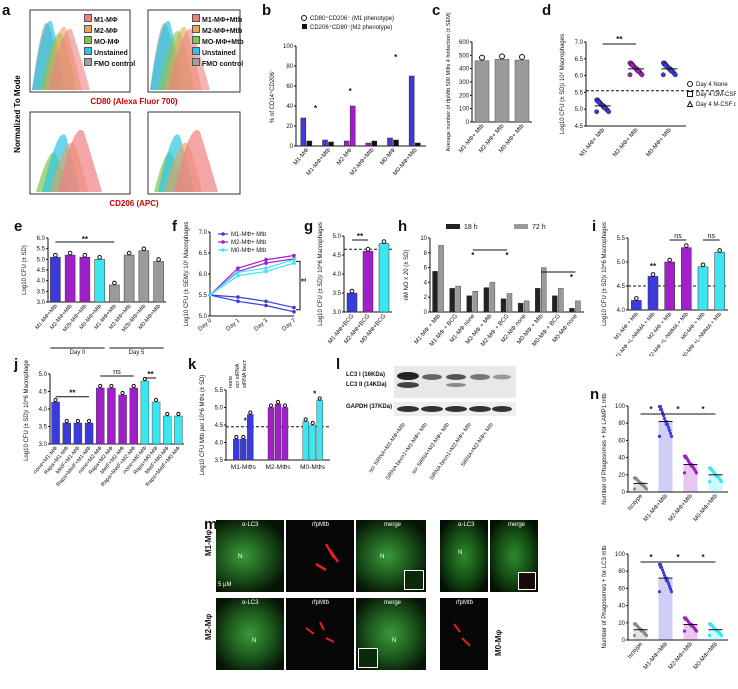 The image size is (738, 689). I want to click on x-tick-label: Day 3, so click(261, 325).